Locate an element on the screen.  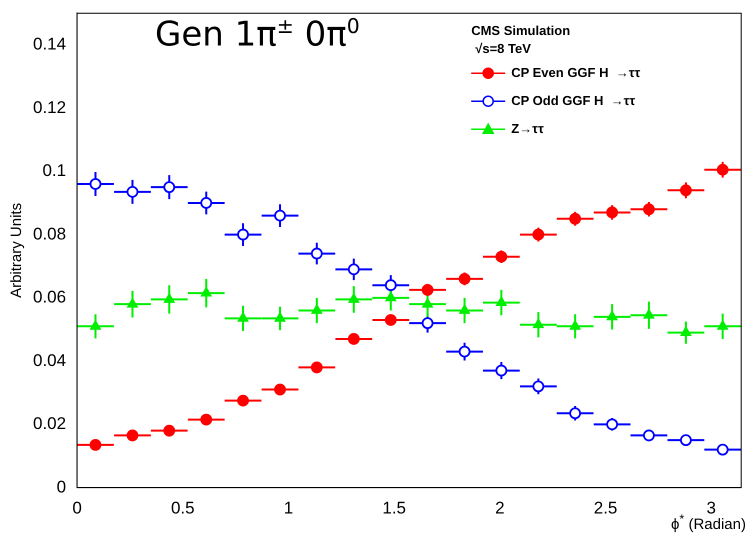
annotation: Gen 1π$^{±}$ 0π$^{0}$ is located at coordinates (257, 34).